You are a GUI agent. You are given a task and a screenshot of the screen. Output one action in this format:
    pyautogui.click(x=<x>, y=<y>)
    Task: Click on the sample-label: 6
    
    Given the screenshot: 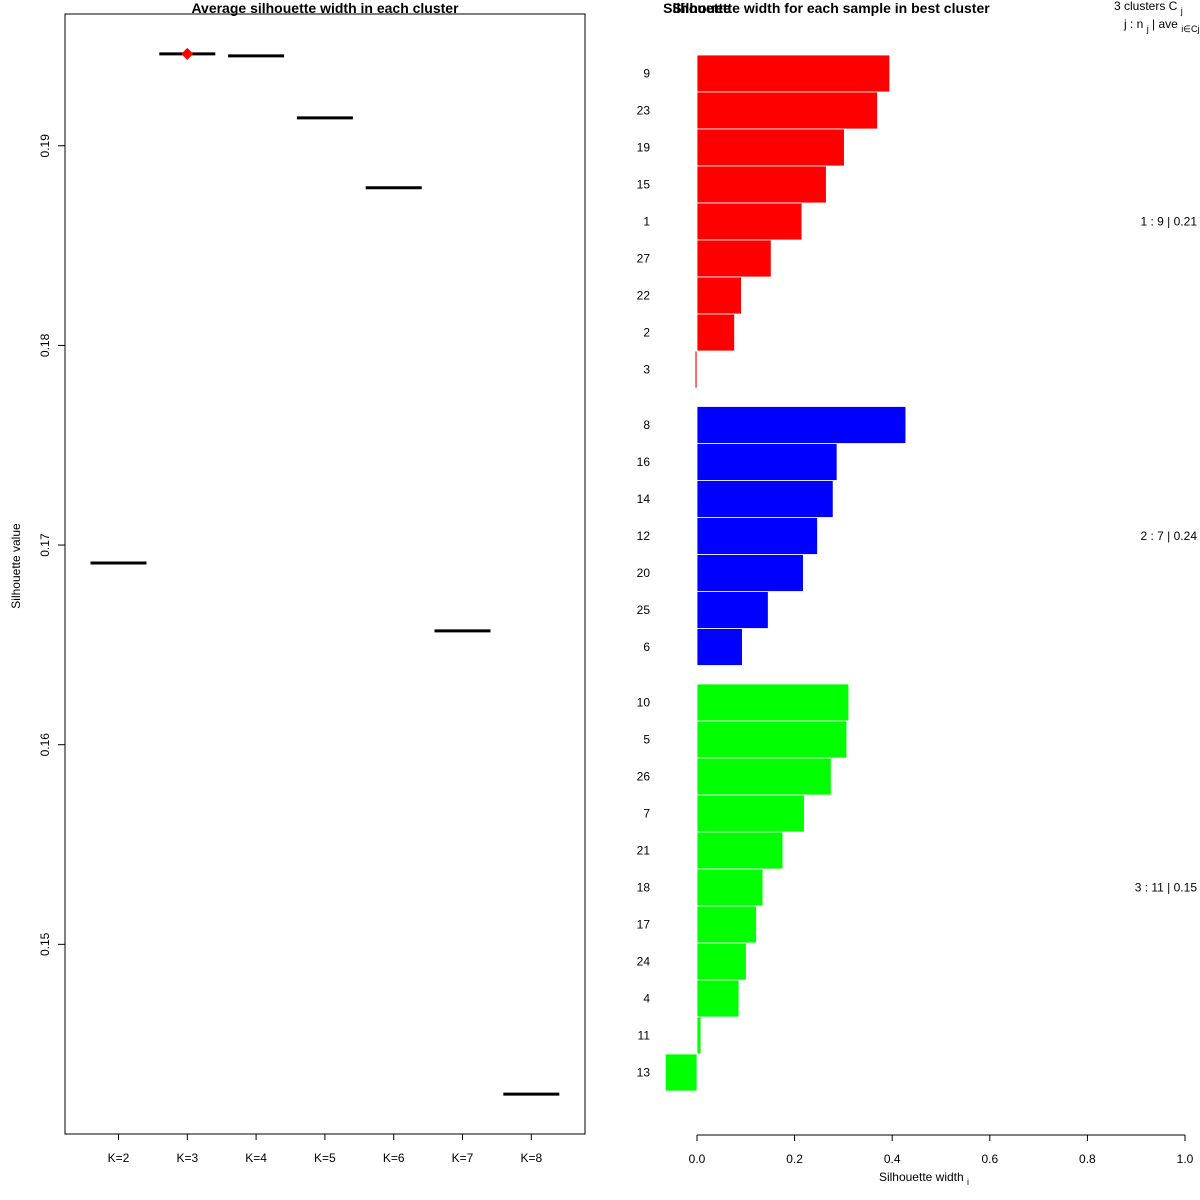 What is the action you would take?
    pyautogui.click(x=646, y=647)
    